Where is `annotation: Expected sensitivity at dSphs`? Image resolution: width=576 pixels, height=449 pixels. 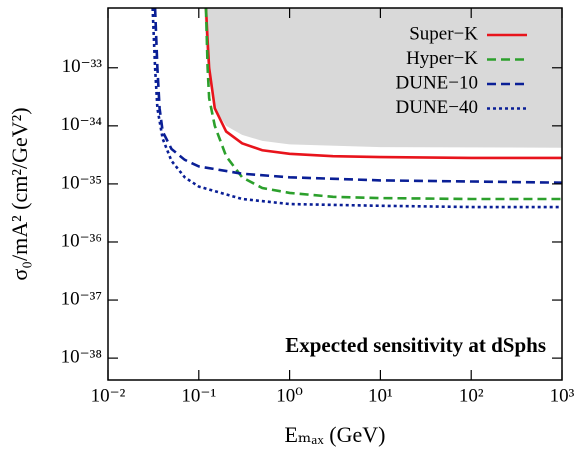 annotation: Expected sensitivity at dSphs is located at coordinates (415, 345).